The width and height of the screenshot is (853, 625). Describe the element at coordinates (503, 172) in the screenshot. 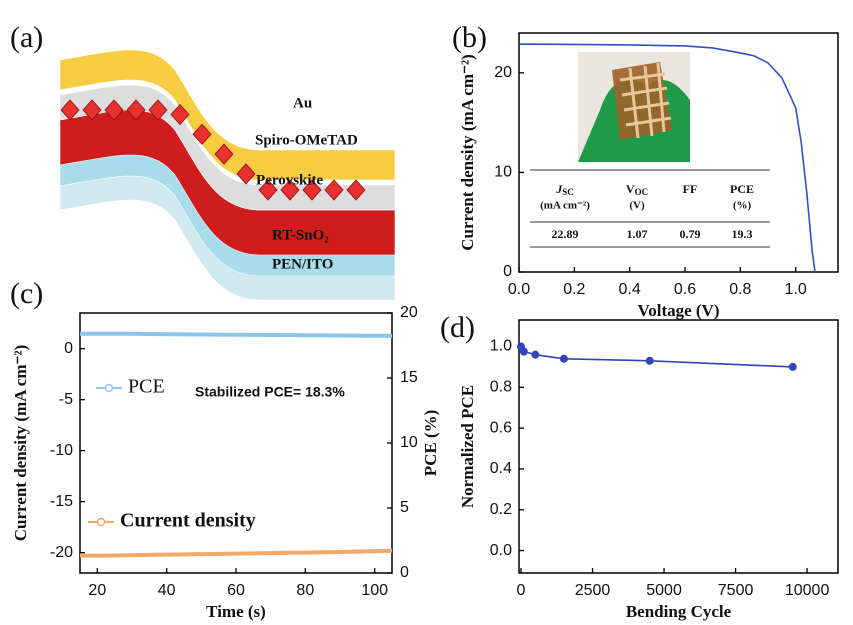

I see `y-tick-label: 10` at that location.